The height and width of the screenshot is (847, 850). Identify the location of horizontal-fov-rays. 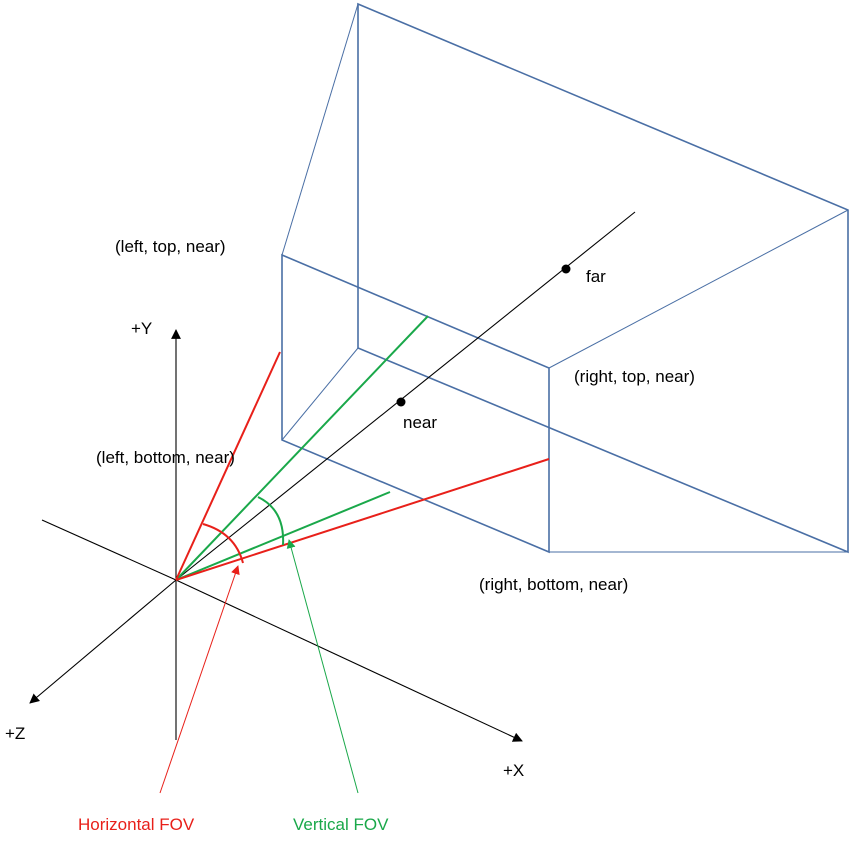
(362, 466).